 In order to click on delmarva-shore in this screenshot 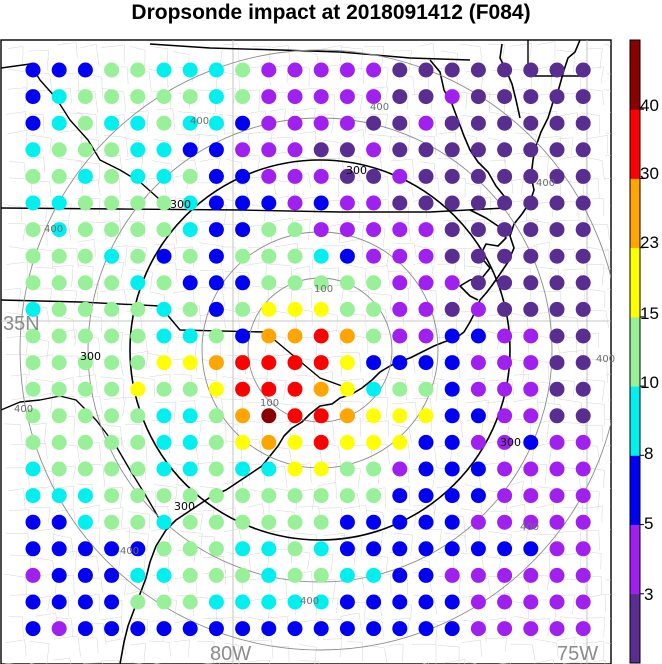, I will do `click(510, 81)`.